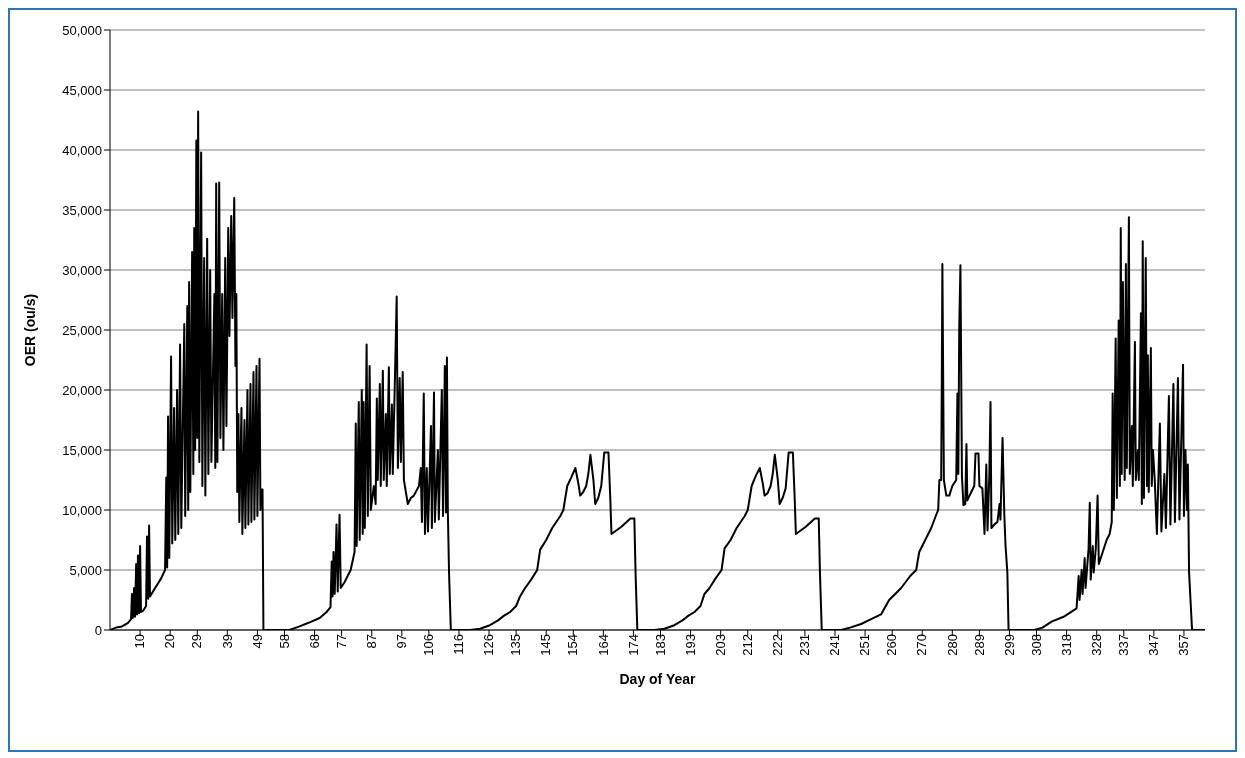 This screenshot has width=1245, height=758. What do you see at coordinates (341, 641) in the screenshot?
I see `x-tick-label: 77` at bounding box center [341, 641].